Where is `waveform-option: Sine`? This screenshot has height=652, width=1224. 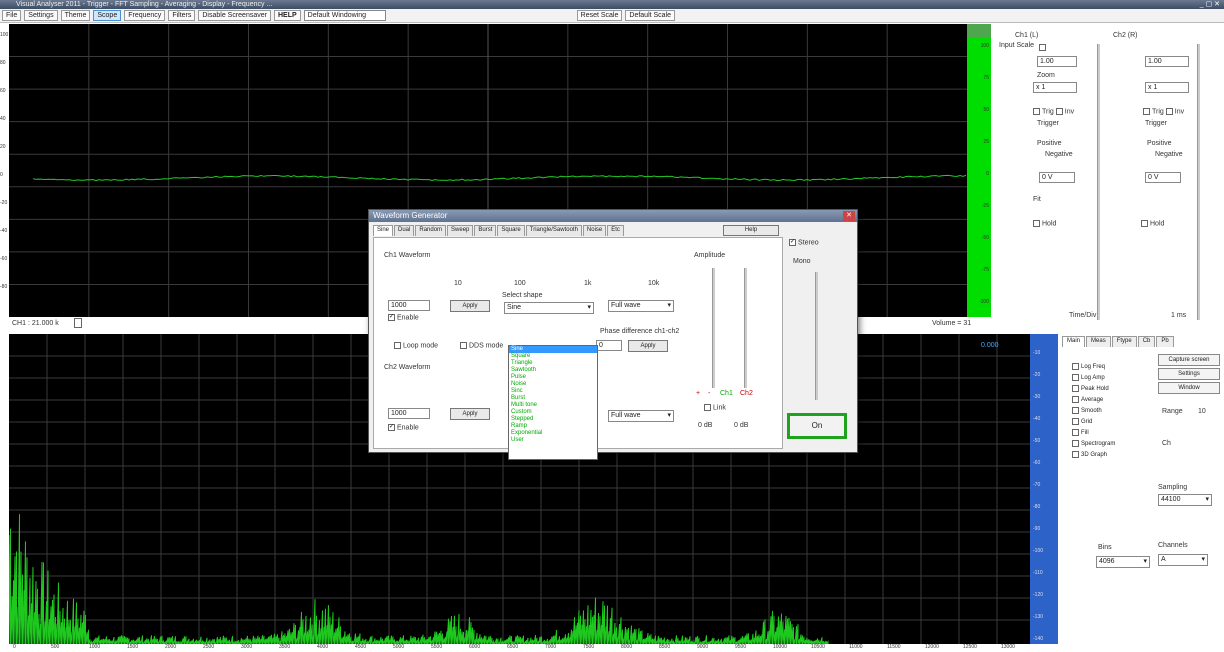
waveform-option: Sine is located at coordinates (553, 349).